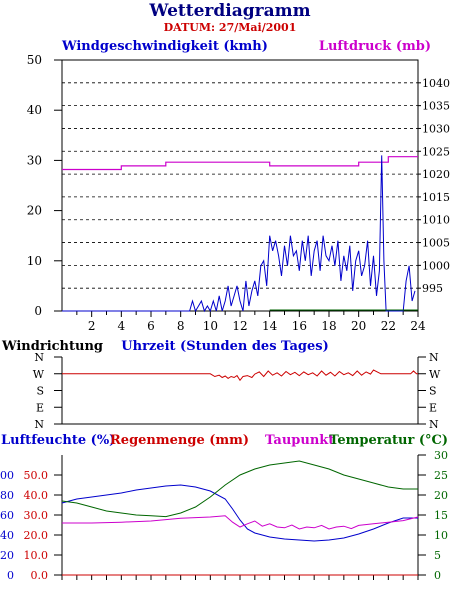  Describe the element at coordinates (436, 106) in the screenshot. I see `tick-pressure-1035: 1035` at that location.